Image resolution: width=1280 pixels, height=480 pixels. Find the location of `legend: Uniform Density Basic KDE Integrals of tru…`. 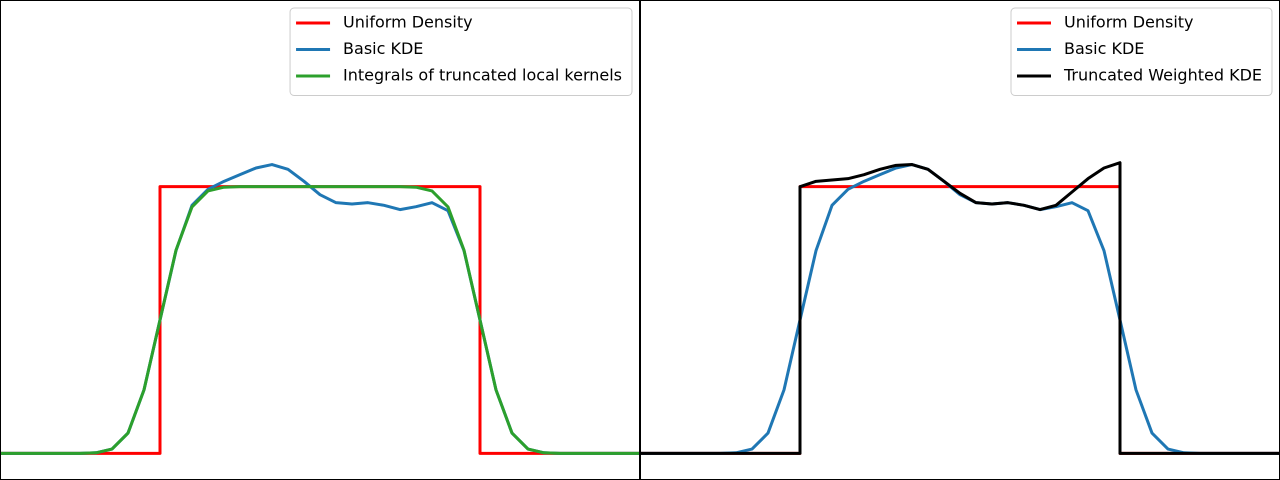

legend: Uniform Density Basic KDE Integrals of tru… is located at coordinates (461, 51).